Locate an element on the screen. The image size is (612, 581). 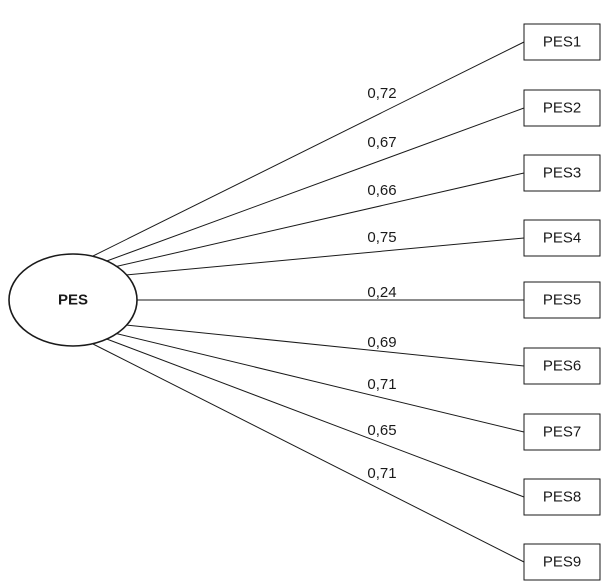
indicator-label-pes1: PES1 is located at coordinates (562, 42).